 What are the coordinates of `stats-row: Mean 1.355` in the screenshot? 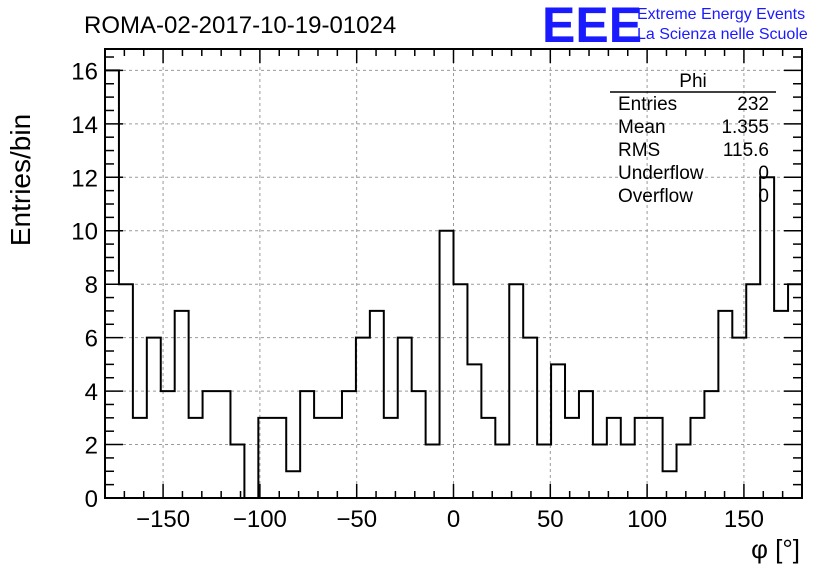 It's located at (693, 127).